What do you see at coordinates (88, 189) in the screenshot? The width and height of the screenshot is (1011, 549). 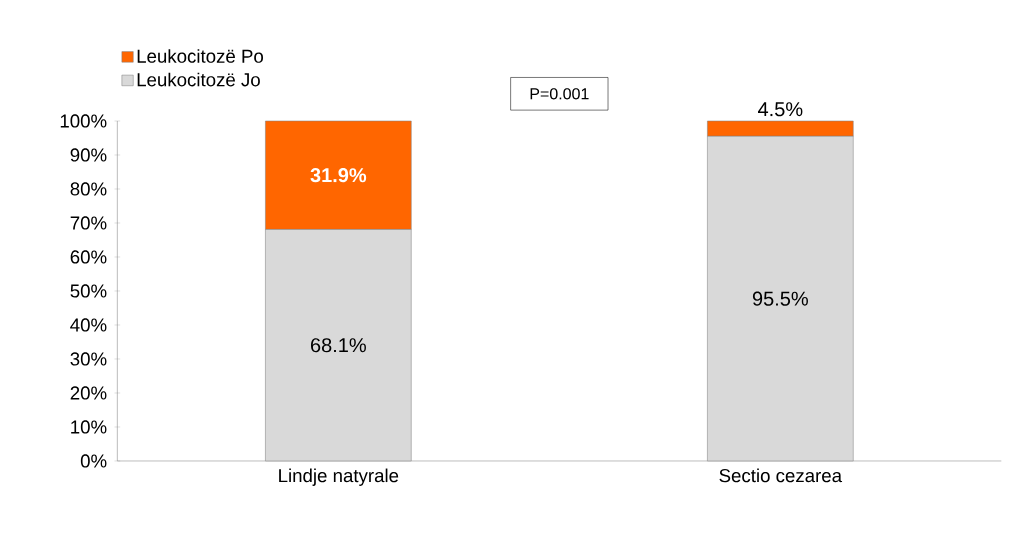 I see `y-tick-label: 80%` at bounding box center [88, 189].